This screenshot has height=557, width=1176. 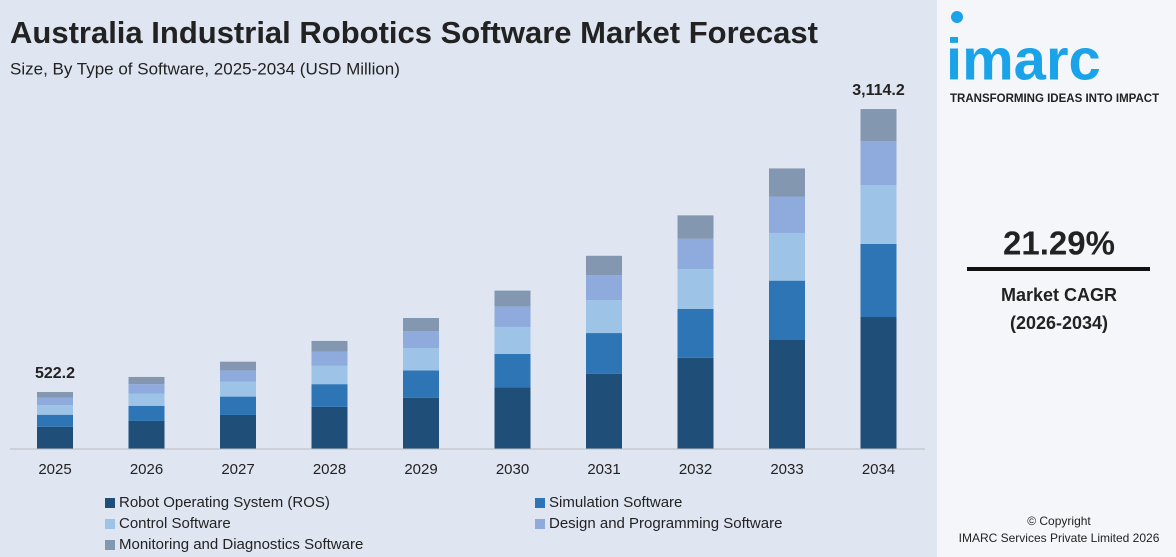 What do you see at coordinates (695, 469) in the screenshot?
I see `x-tick-label: 2032` at bounding box center [695, 469].